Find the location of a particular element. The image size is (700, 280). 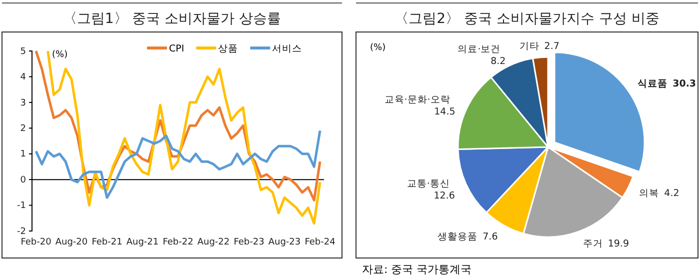

y-tick-label: 4 is located at coordinates (23, 77).